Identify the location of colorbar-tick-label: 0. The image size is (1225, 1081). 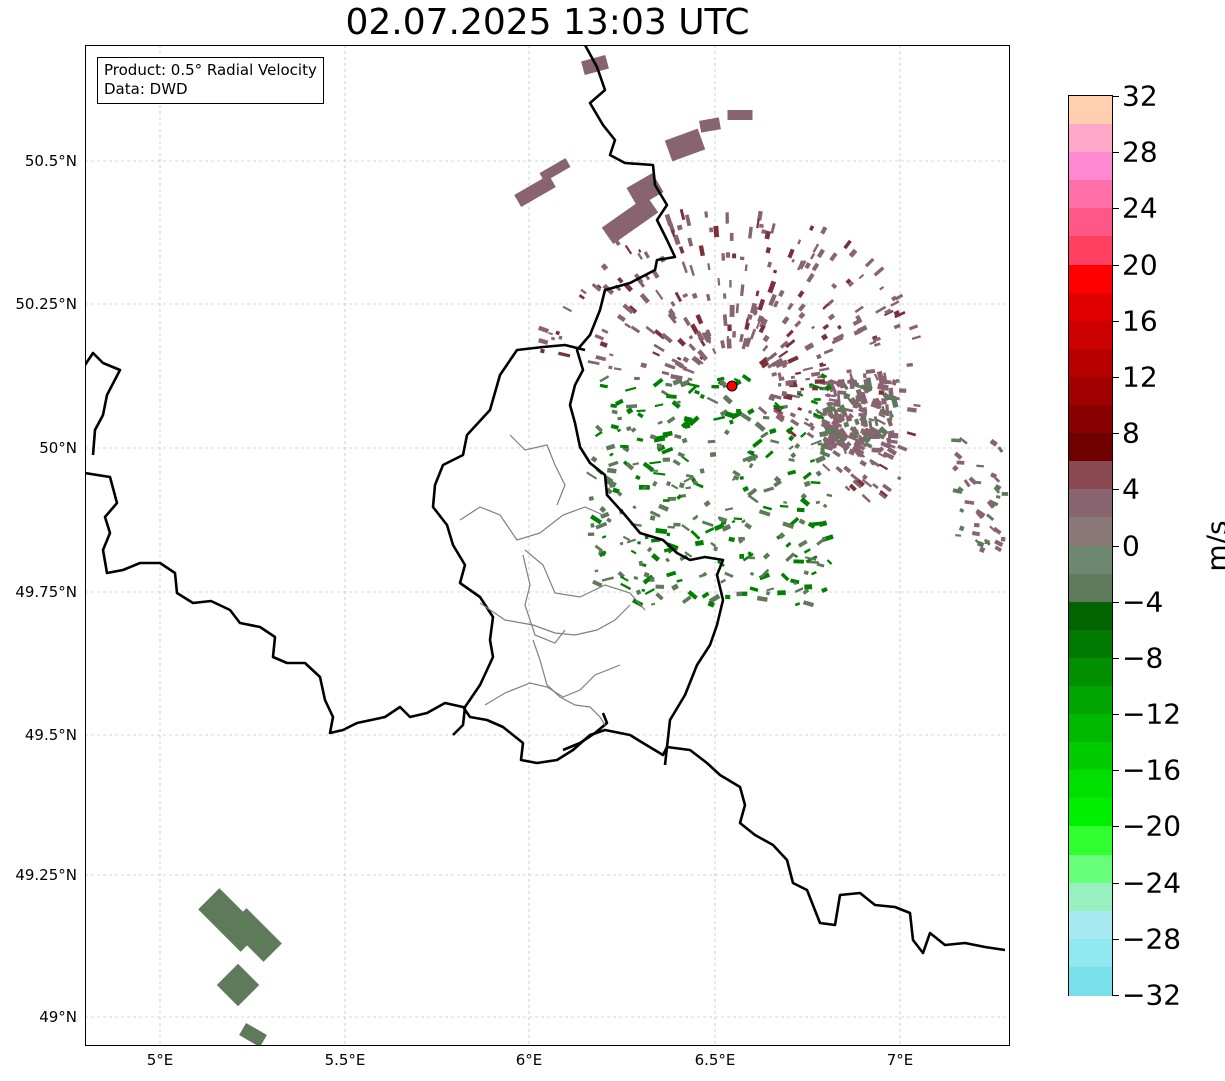
(1131, 545).